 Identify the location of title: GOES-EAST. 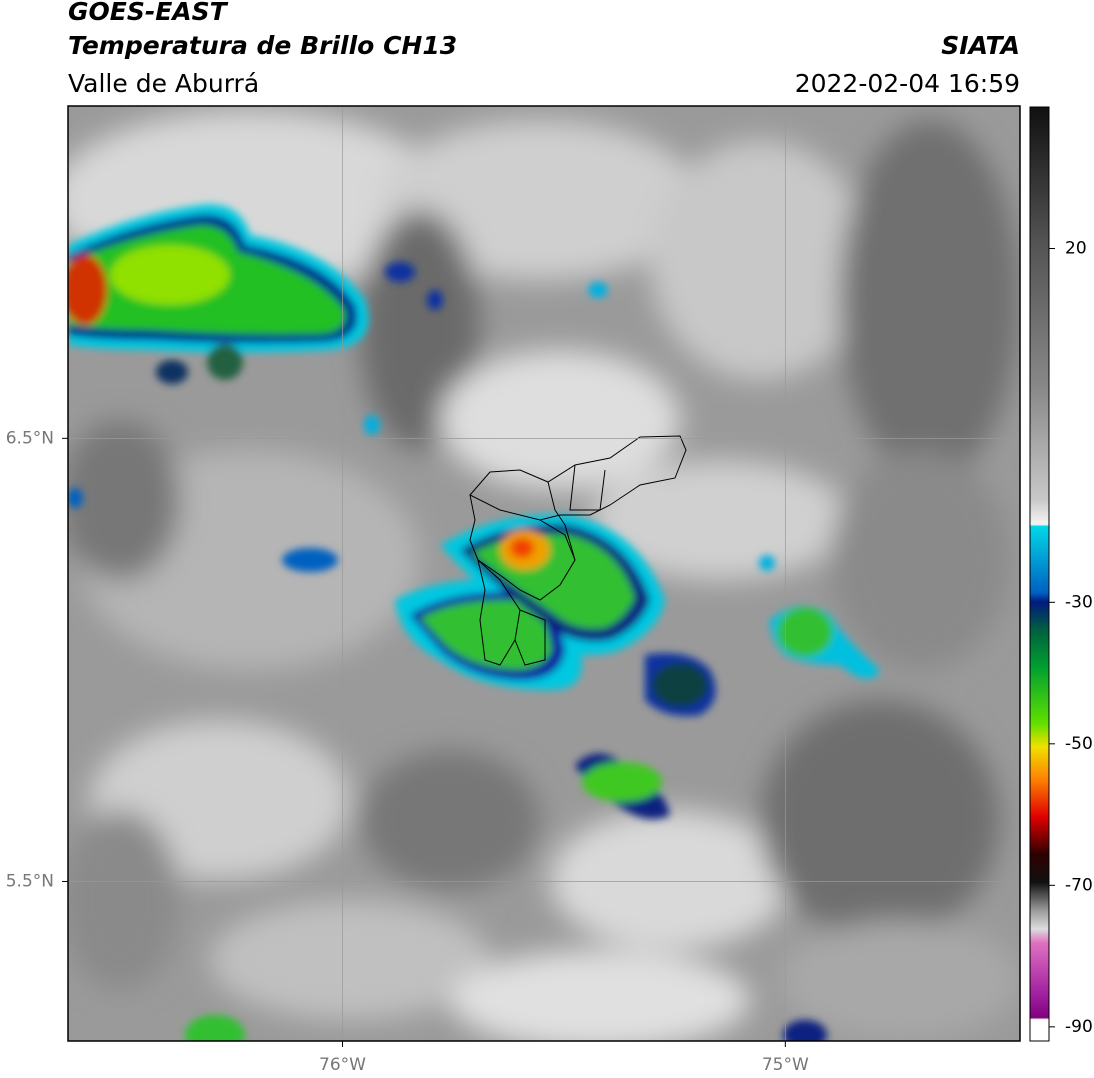
(148, 13).